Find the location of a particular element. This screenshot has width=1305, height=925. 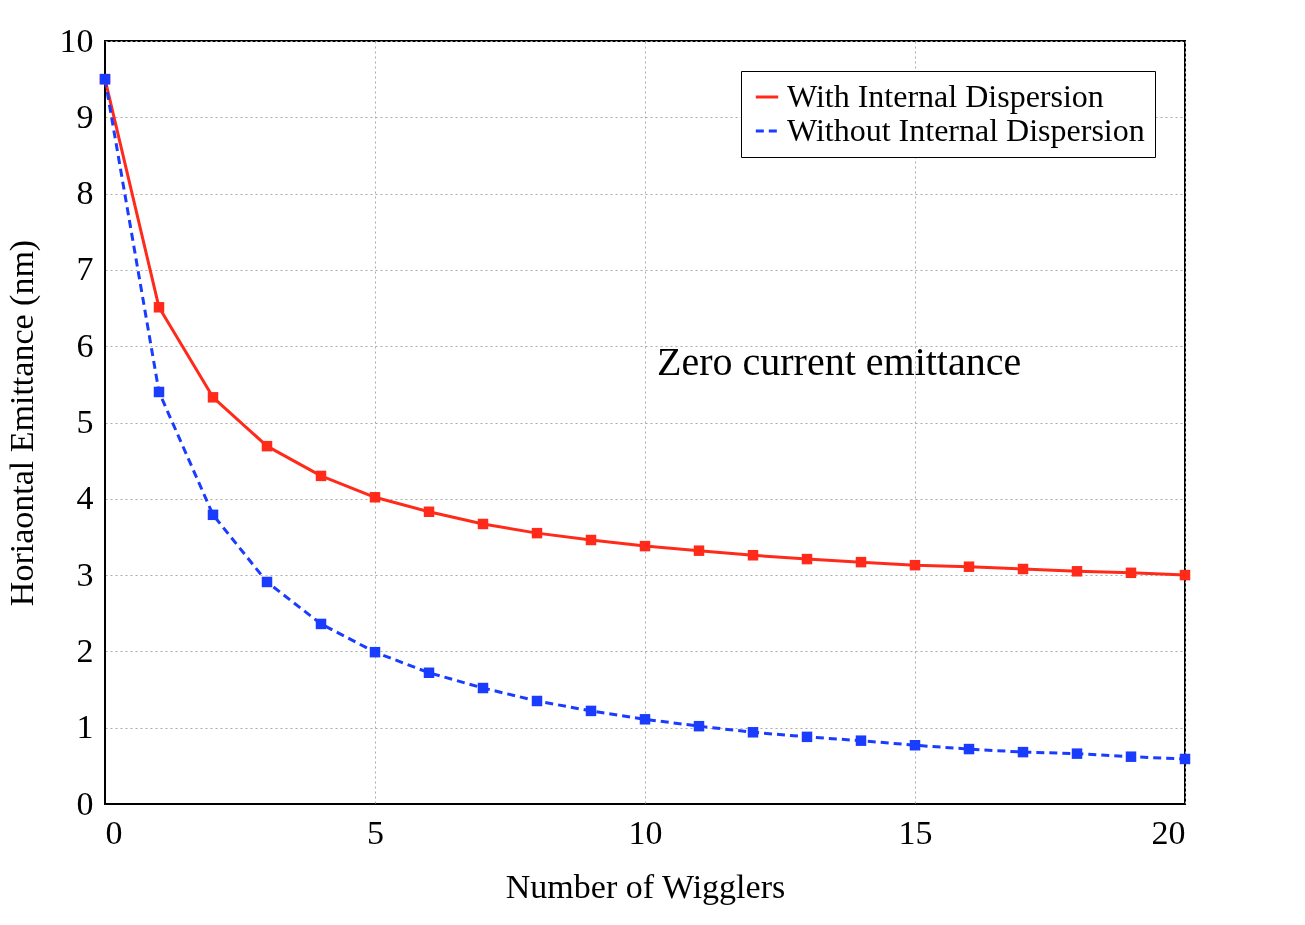

y-tick-label: 4 is located at coordinates (85, 498).